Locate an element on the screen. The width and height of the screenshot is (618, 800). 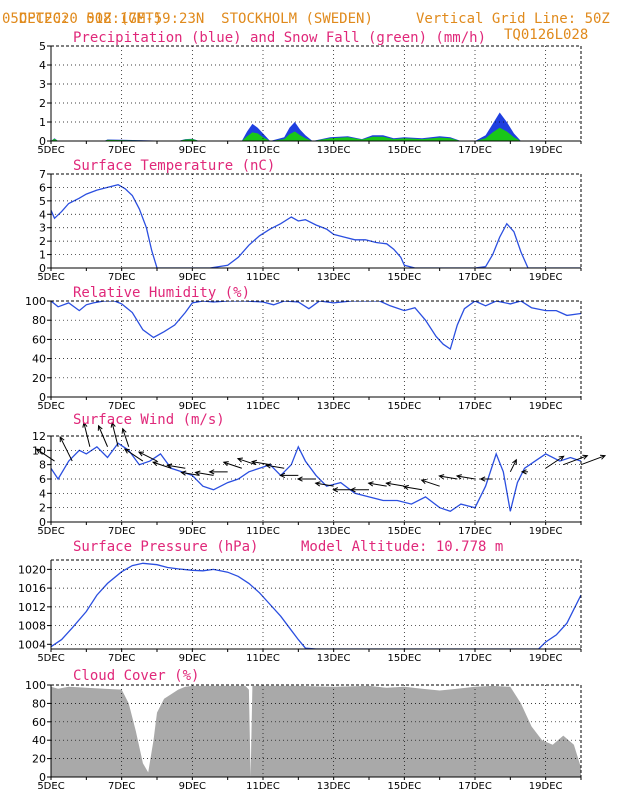
y-tick-label: 80 is located at coordinates (39, 703).